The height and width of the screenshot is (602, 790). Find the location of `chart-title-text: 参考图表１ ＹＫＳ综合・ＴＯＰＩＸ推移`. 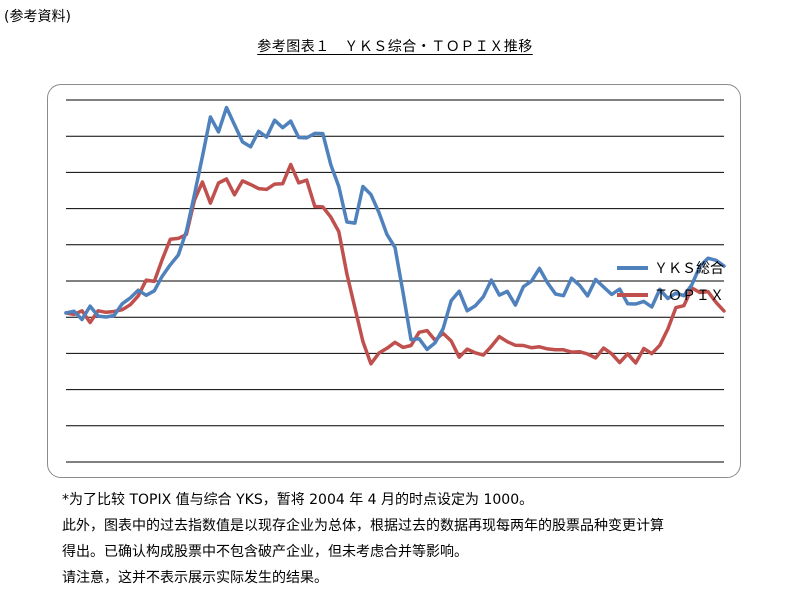

chart-title-text: 参考图表１ ＹＫＳ综合・ＴＯＰＩＸ推移 is located at coordinates (395, 47).